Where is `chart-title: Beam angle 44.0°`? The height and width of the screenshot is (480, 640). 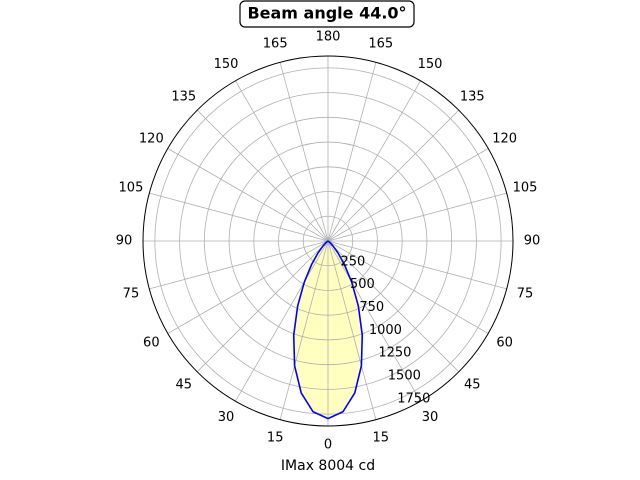
chart-title: Beam angle 44.0° is located at coordinates (326, 13).